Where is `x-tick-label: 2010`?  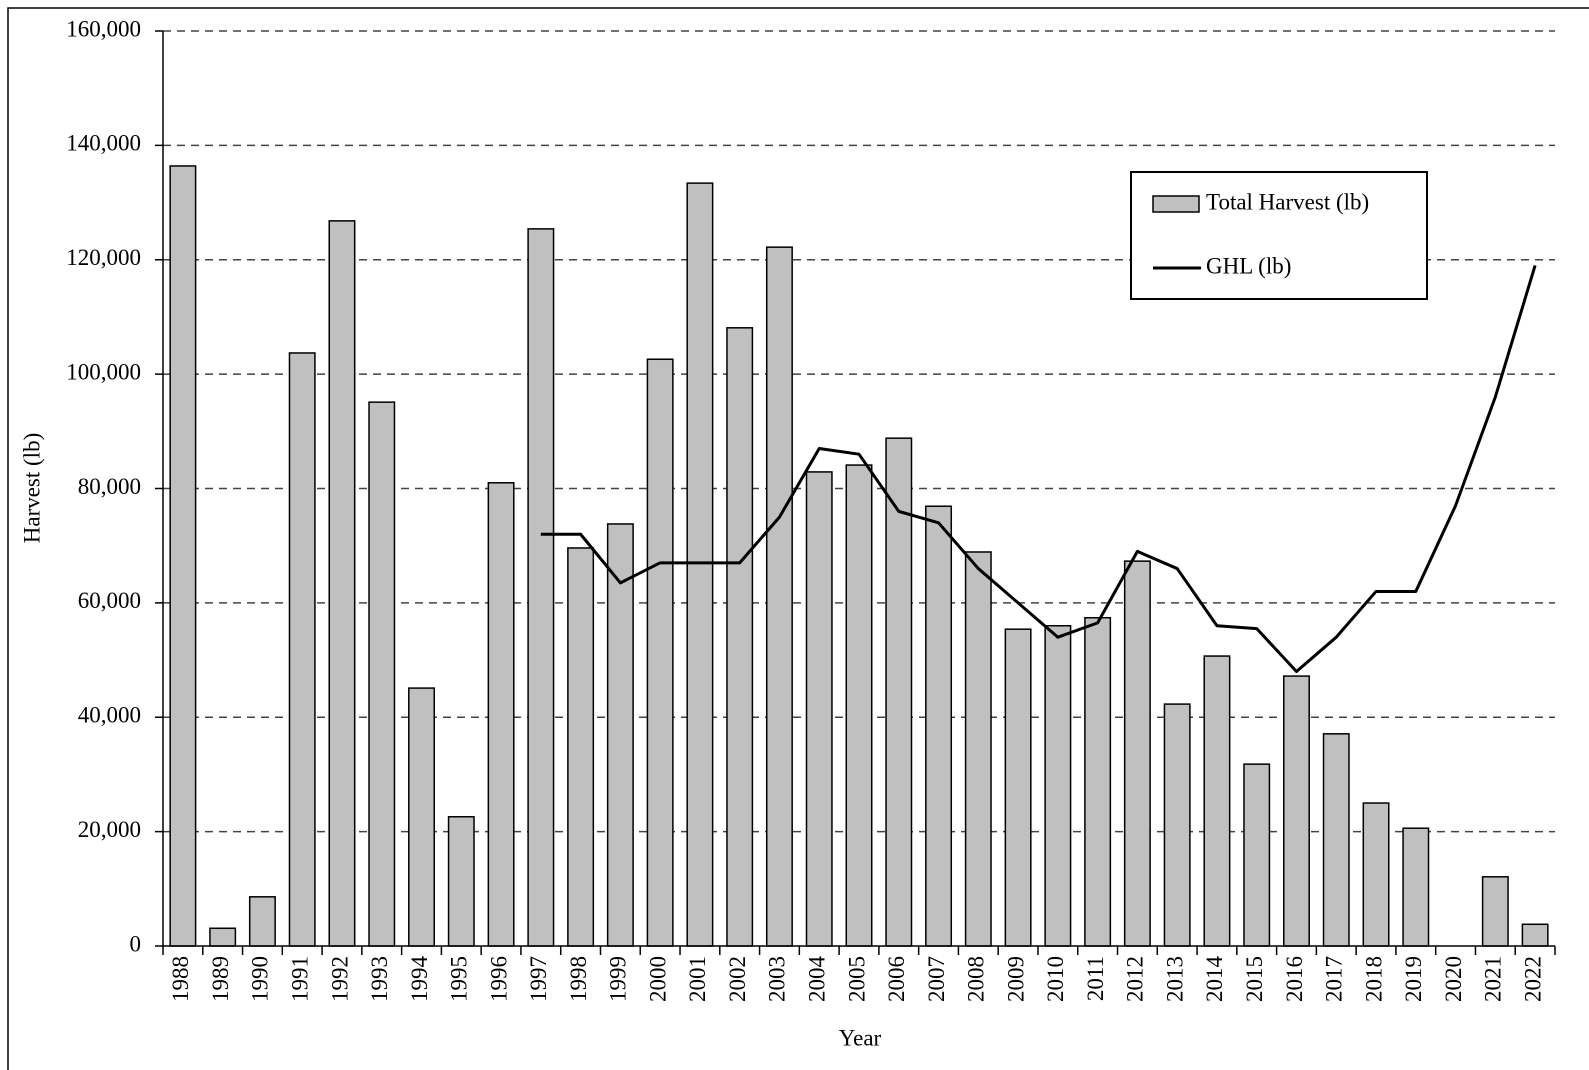
x-tick-label: 2010 is located at coordinates (1055, 979).